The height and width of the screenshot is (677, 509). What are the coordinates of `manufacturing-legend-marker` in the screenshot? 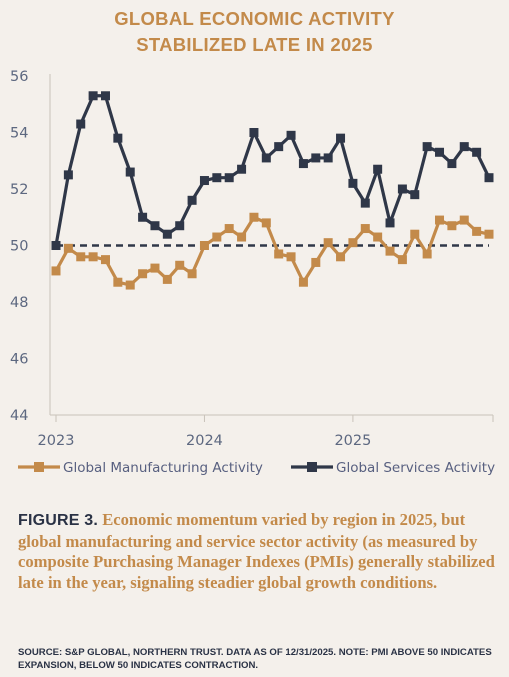 It's located at (39, 467).